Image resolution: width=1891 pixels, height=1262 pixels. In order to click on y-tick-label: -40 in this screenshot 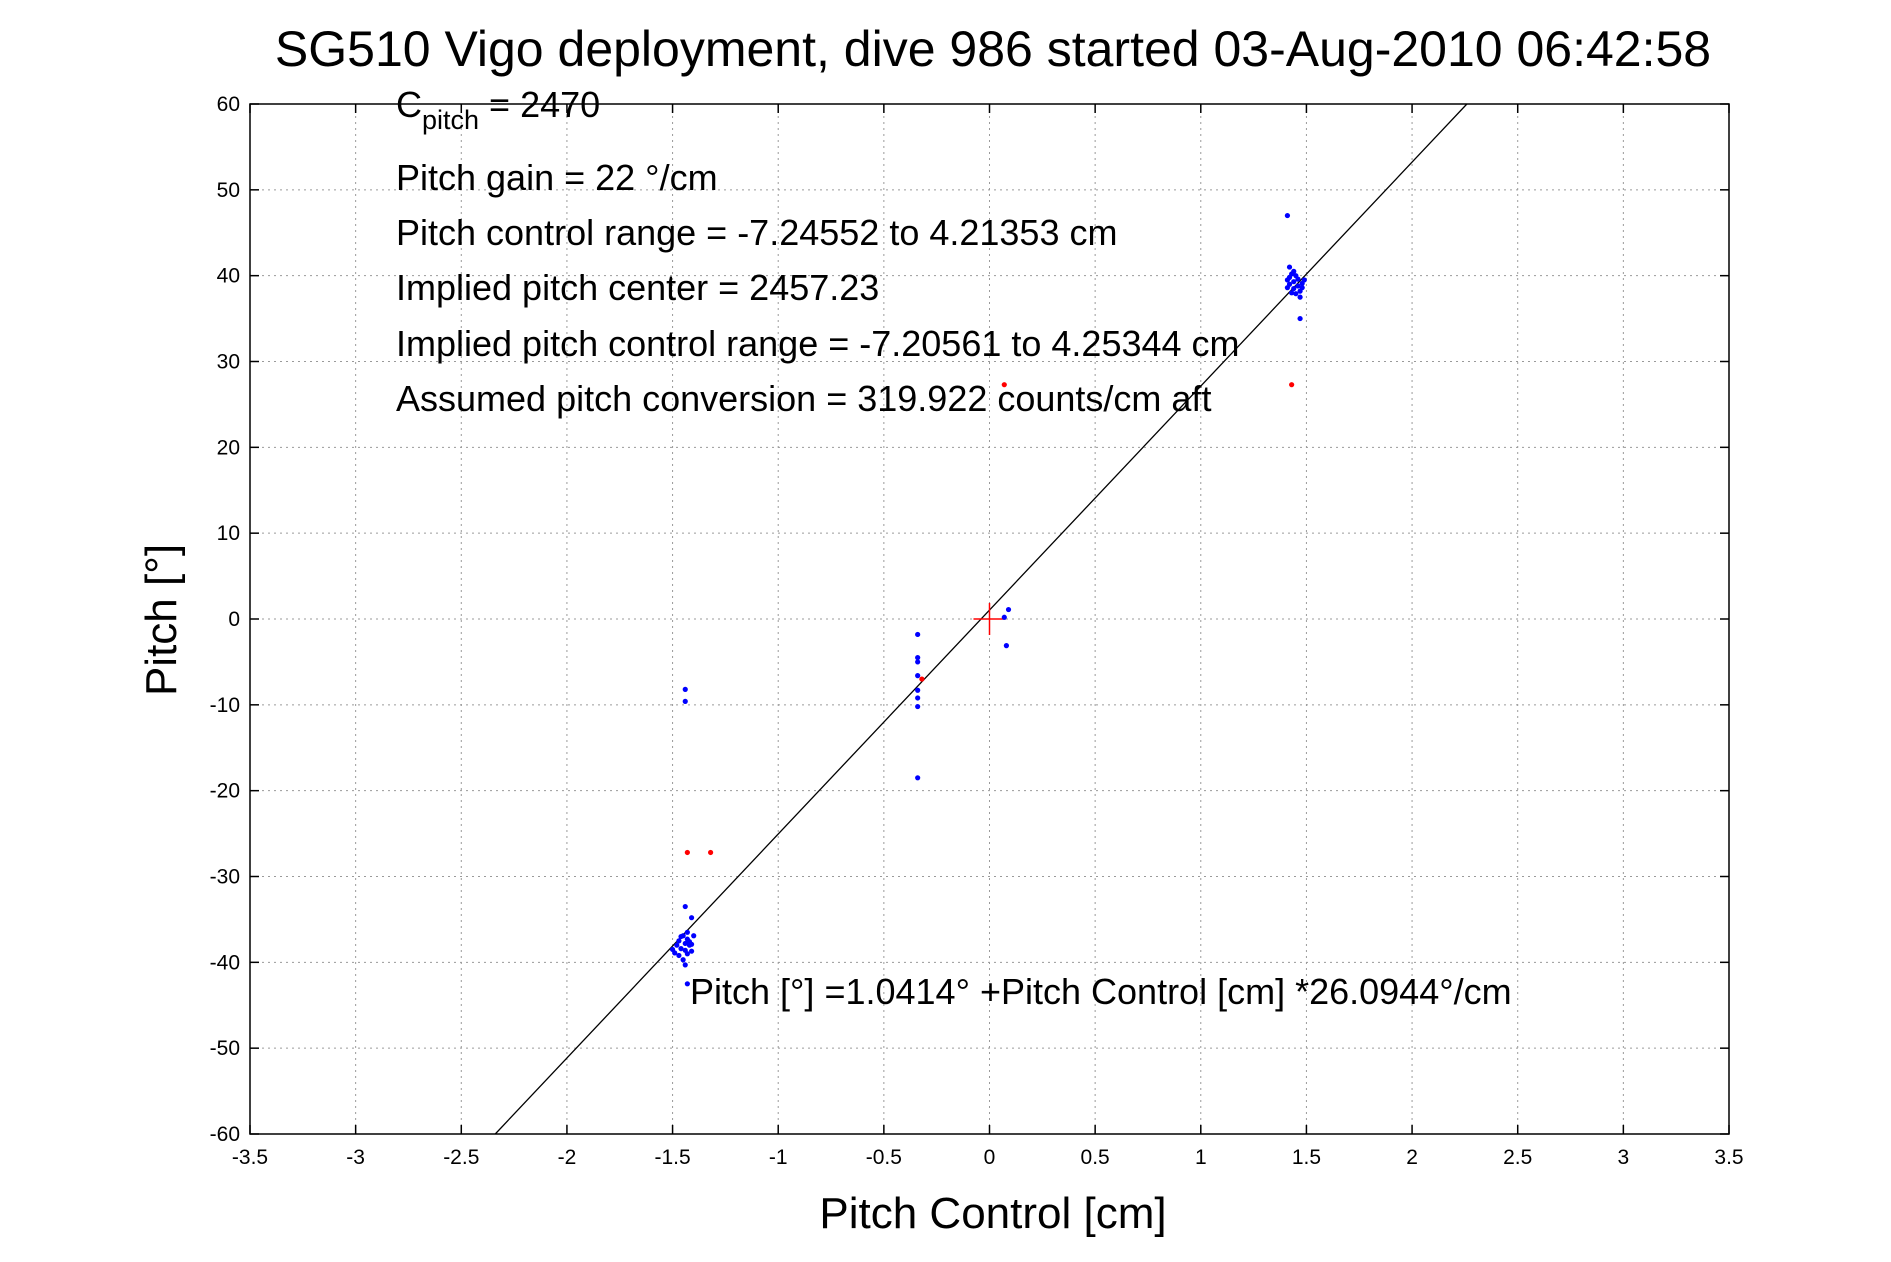, I will do `click(225, 962)`.